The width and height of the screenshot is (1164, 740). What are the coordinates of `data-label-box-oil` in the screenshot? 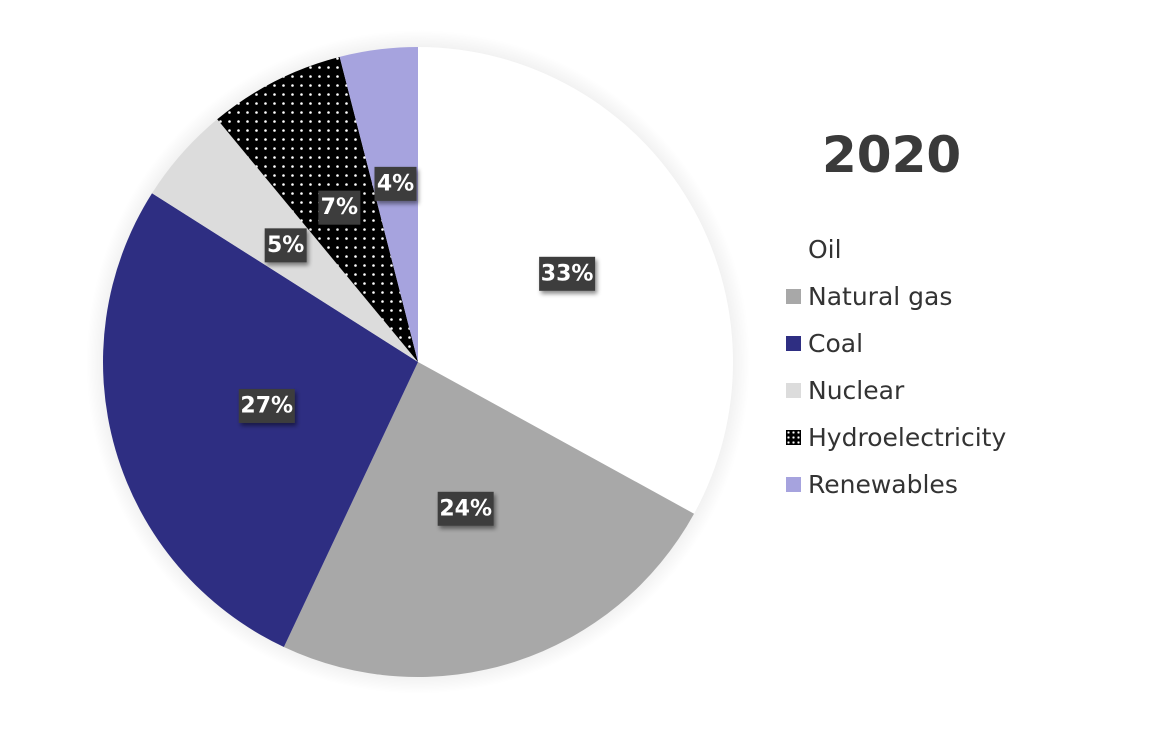 It's located at (567, 273).